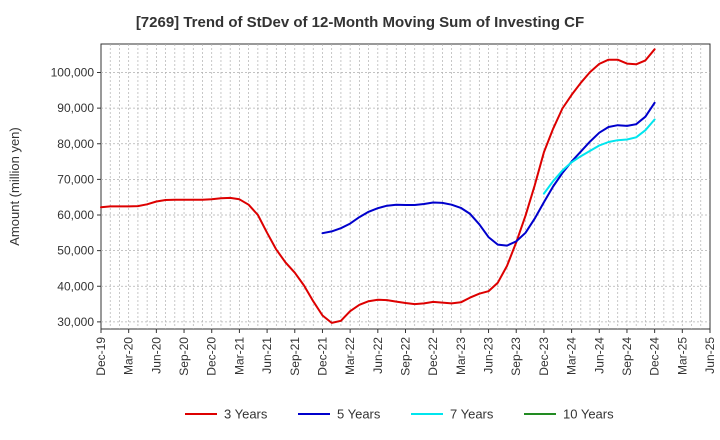 The height and width of the screenshot is (440, 720). What do you see at coordinates (359, 414) in the screenshot?
I see `legend-label: 5 Years` at bounding box center [359, 414].